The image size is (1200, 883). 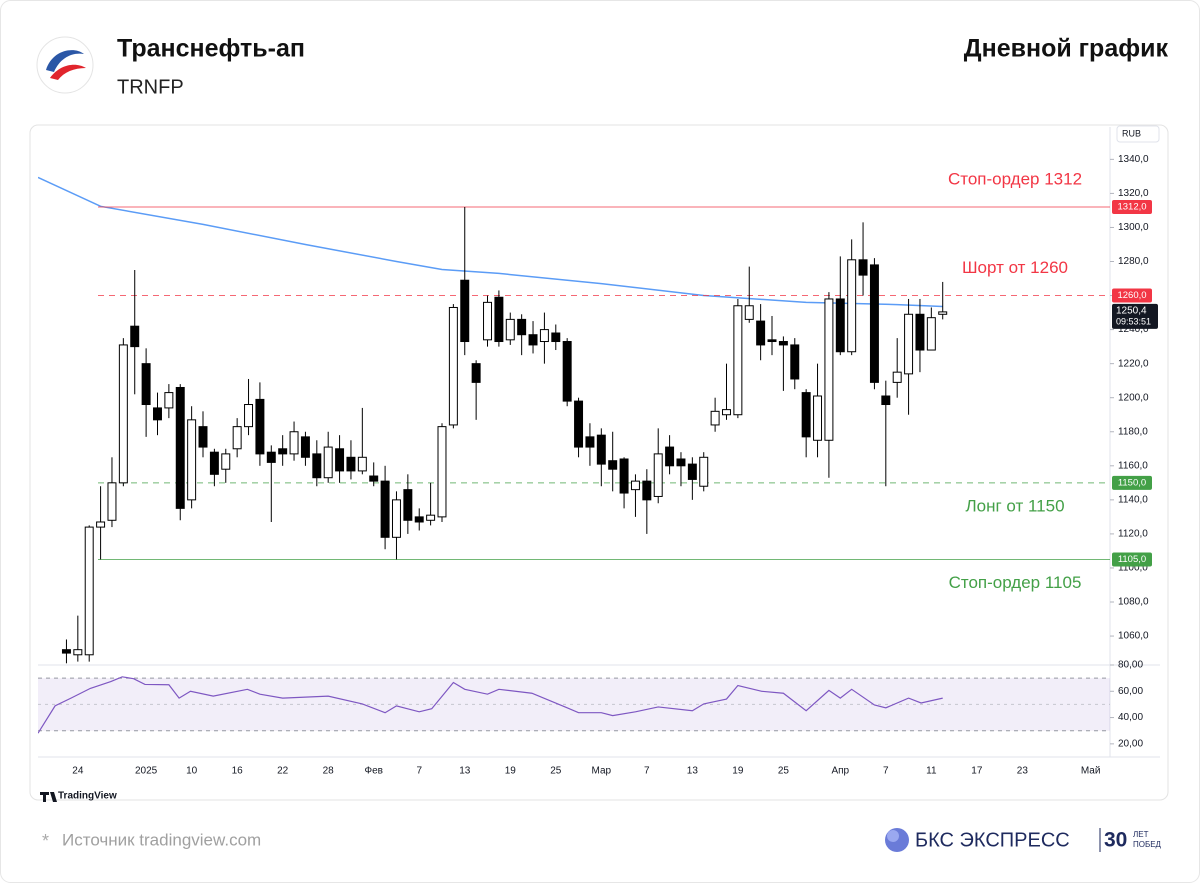 What do you see at coordinates (992, 840) in the screenshot?
I see `brand: БКС ЭКСПРЕСС` at bounding box center [992, 840].